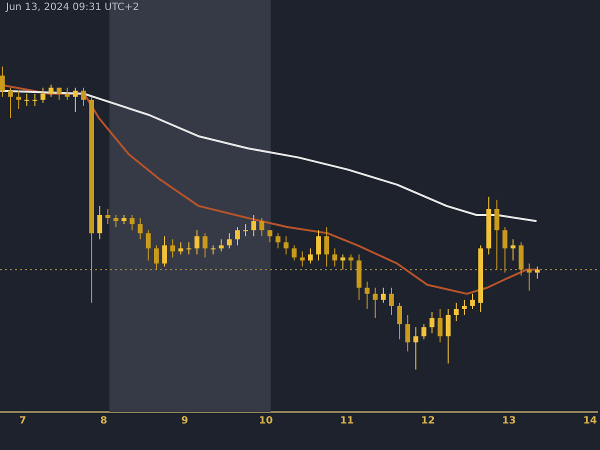  What do you see at coordinates (509, 421) in the screenshot?
I see `x-tick-label: 13` at bounding box center [509, 421].